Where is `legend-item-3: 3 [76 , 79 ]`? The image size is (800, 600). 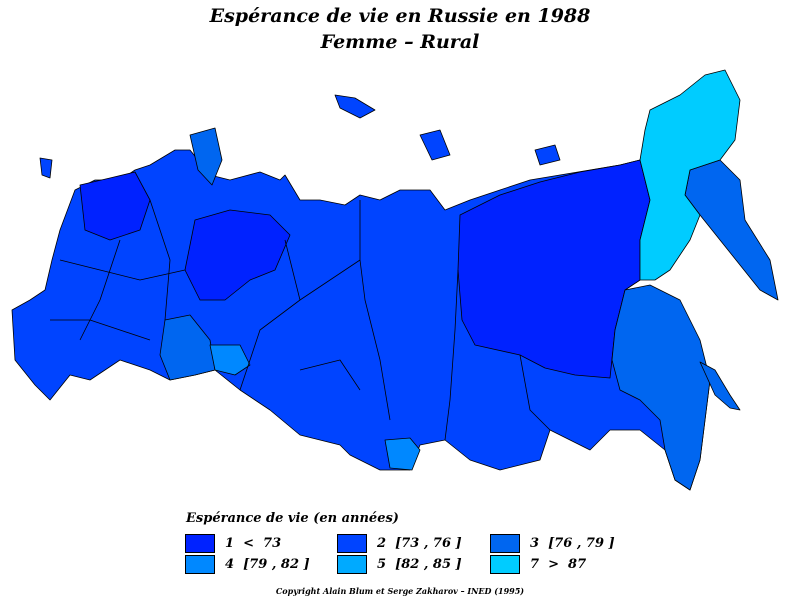
legend-item-3: 3 [76 , 79 ] is located at coordinates (552, 543).